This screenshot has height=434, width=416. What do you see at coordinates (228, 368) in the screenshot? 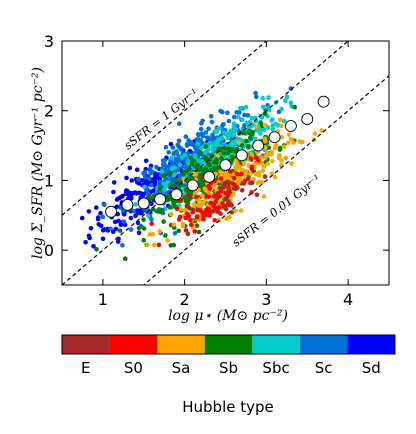
I see `colorbar-label: Sb` at bounding box center [228, 368].